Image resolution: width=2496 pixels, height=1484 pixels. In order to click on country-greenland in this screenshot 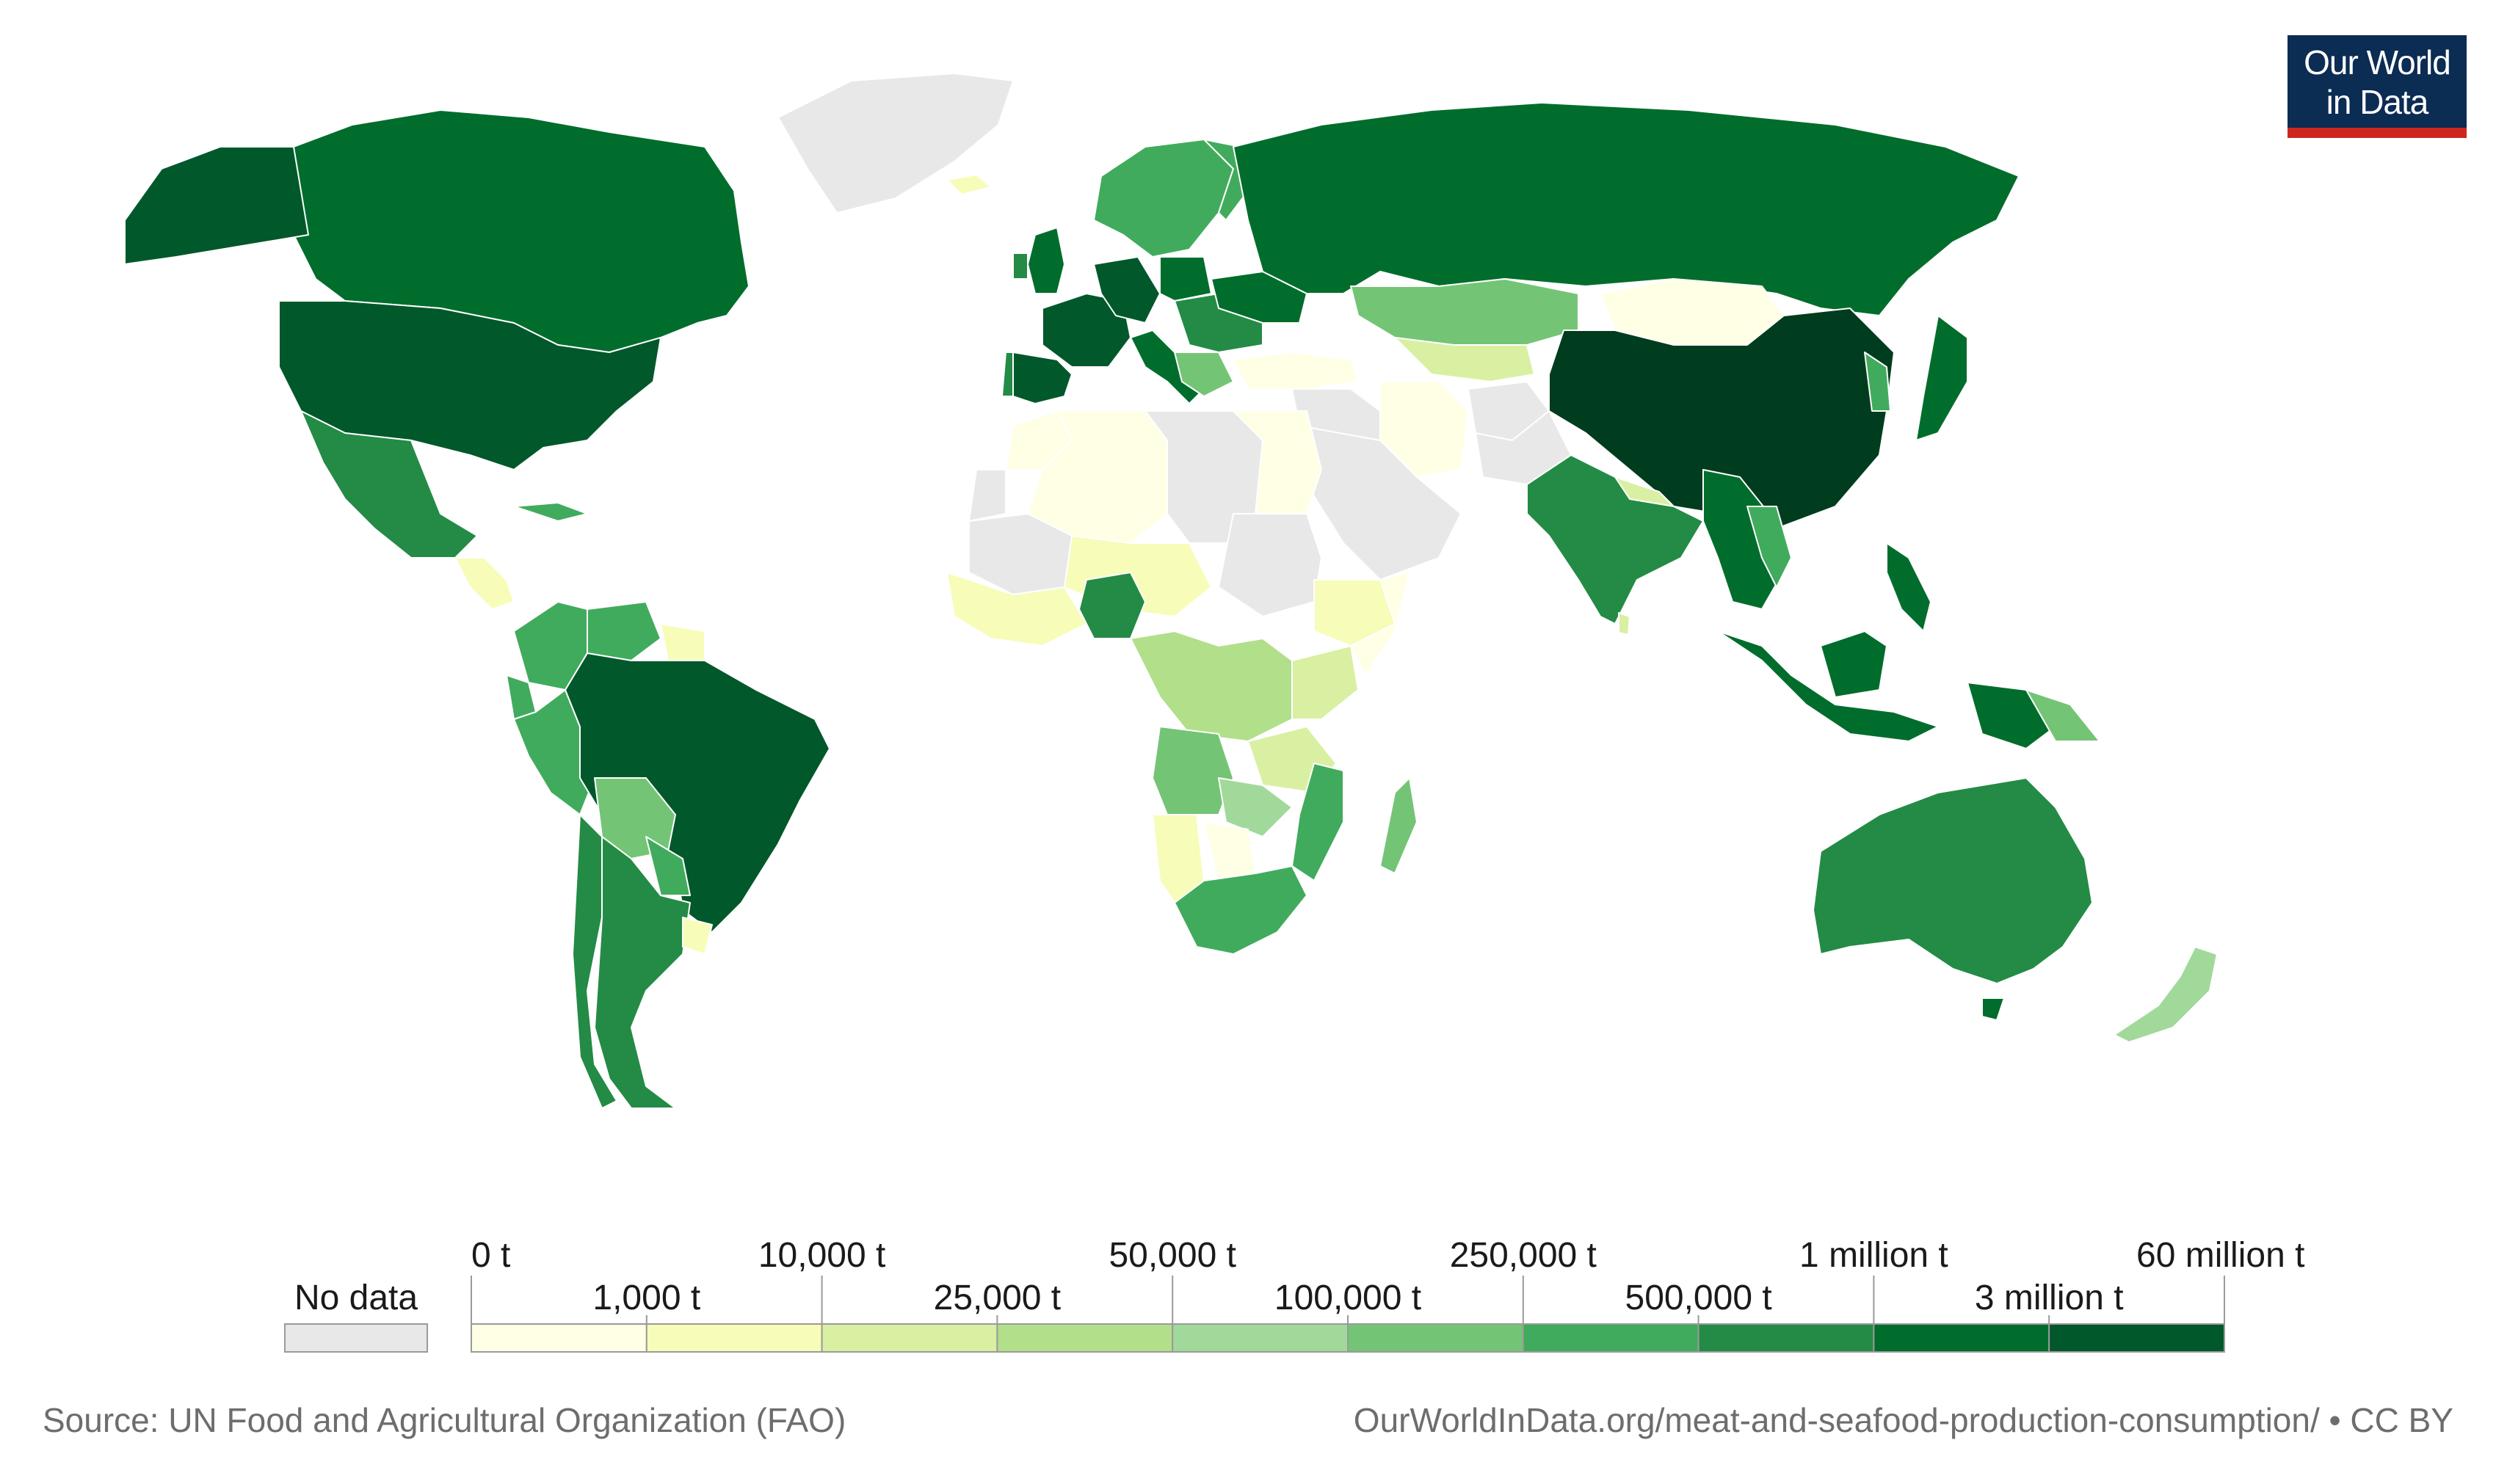, I will do `click(895, 143)`.